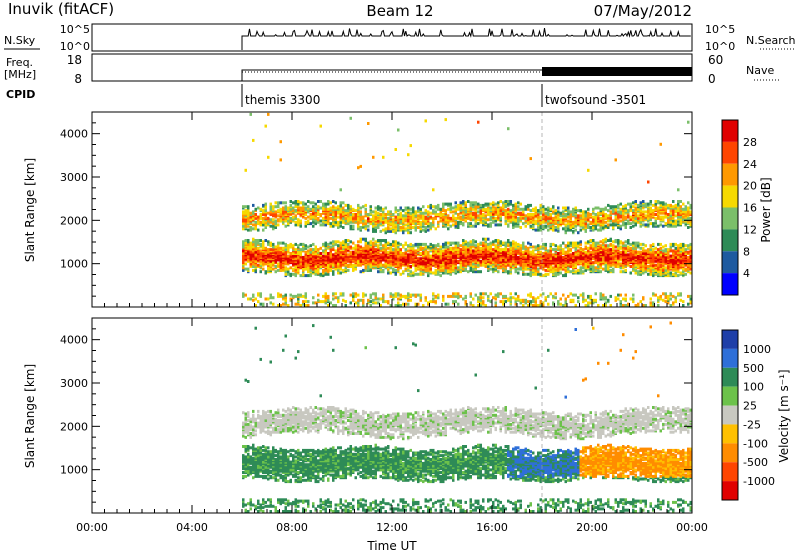  What do you see at coordinates (720, 46) in the screenshot?
I see `noise-right-tick-bottom: 10^0` at bounding box center [720, 46].